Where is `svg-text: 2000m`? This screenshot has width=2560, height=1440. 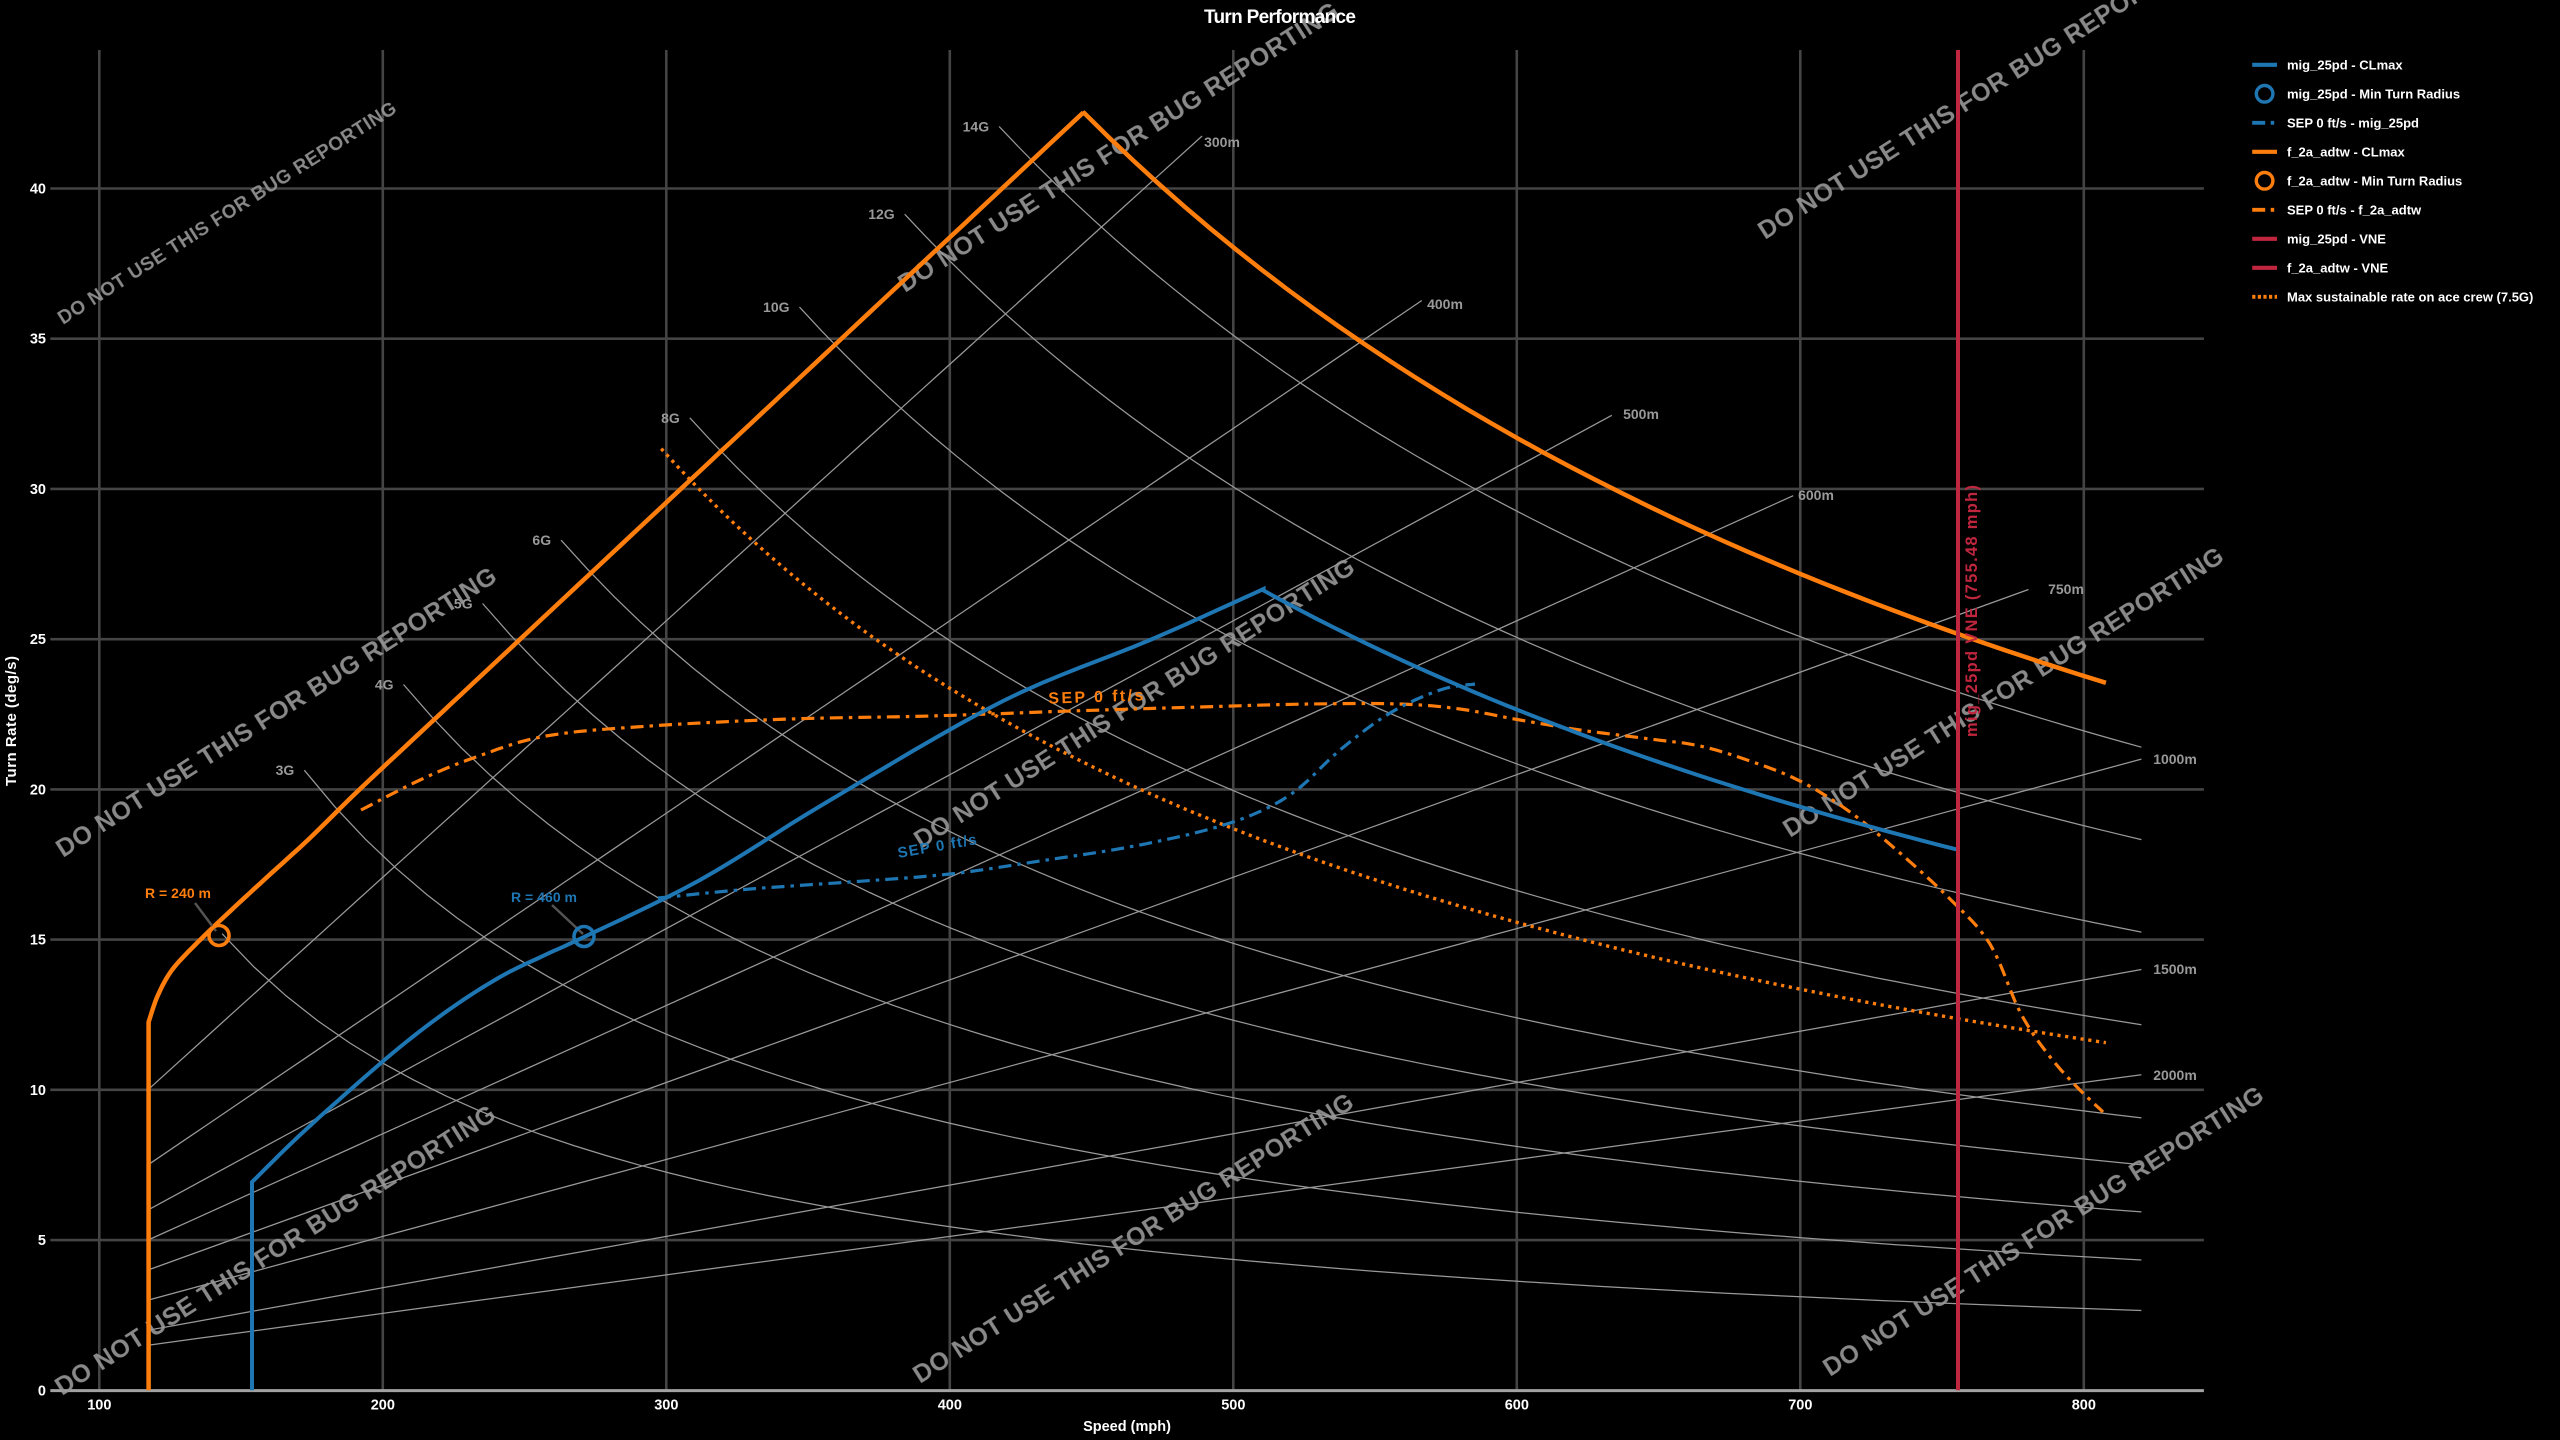 svg-text: 2000m is located at coordinates (2175, 1075).